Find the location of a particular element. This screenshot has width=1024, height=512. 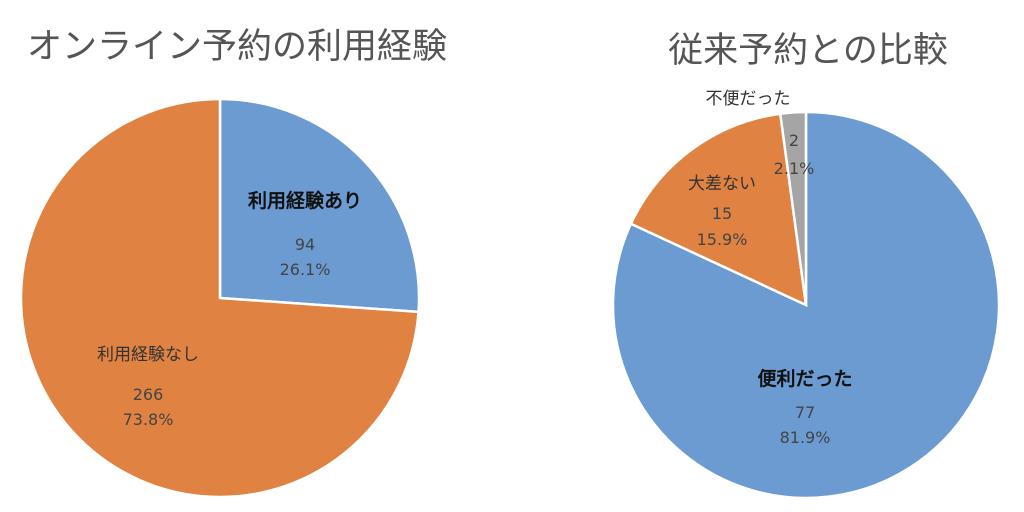

slice-value: 77 is located at coordinates (805, 412).